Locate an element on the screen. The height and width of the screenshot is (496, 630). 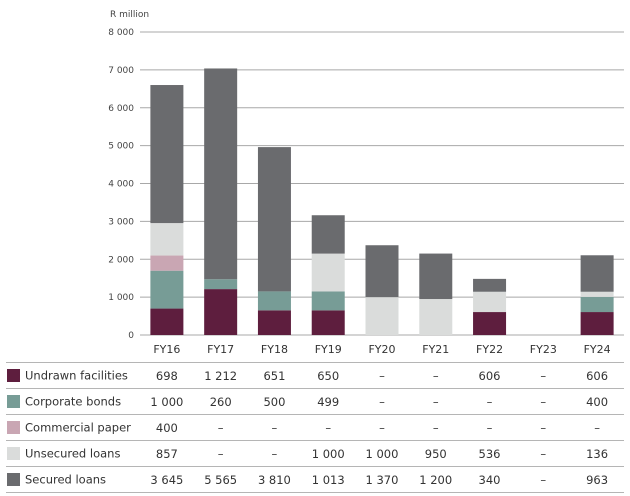
table-cell: 963 is located at coordinates (597, 479).